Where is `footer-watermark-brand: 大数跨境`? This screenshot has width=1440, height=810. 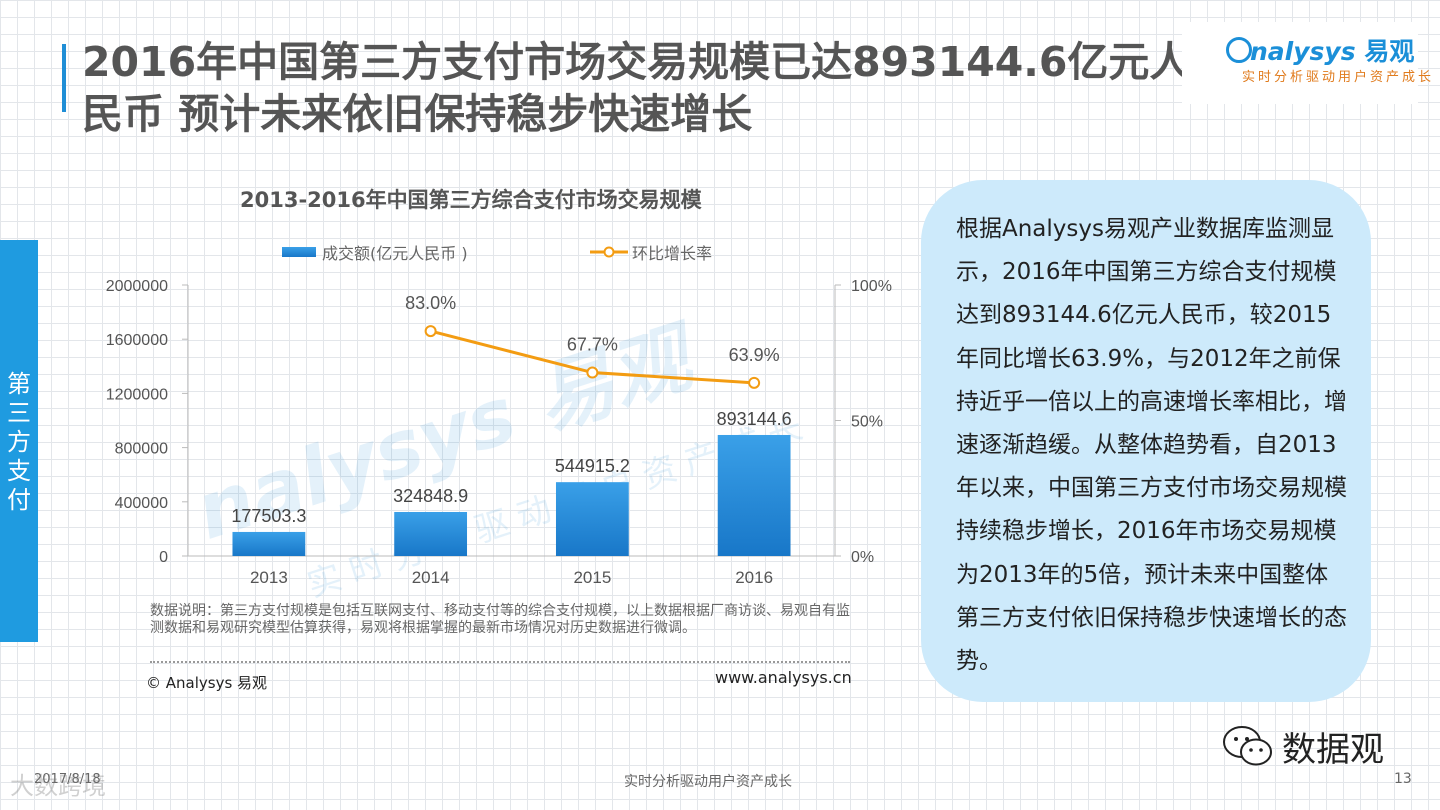 footer-watermark-brand: 大数跨境 is located at coordinates (58, 786).